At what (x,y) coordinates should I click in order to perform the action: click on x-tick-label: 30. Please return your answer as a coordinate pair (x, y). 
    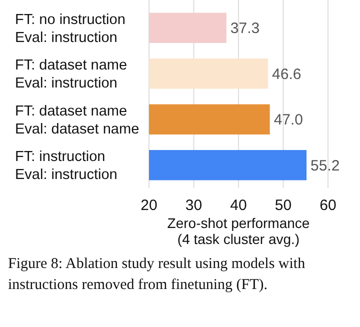
    Looking at the image, I should click on (193, 205).